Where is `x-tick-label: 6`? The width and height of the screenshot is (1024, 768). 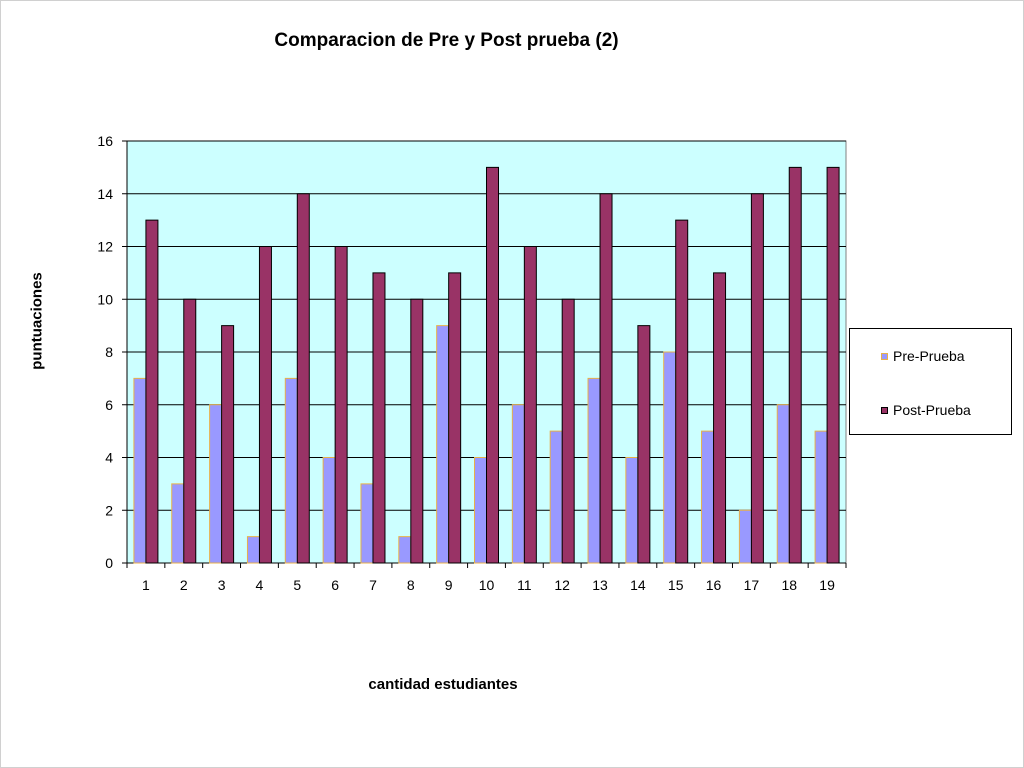 x-tick-label: 6 is located at coordinates (335, 585).